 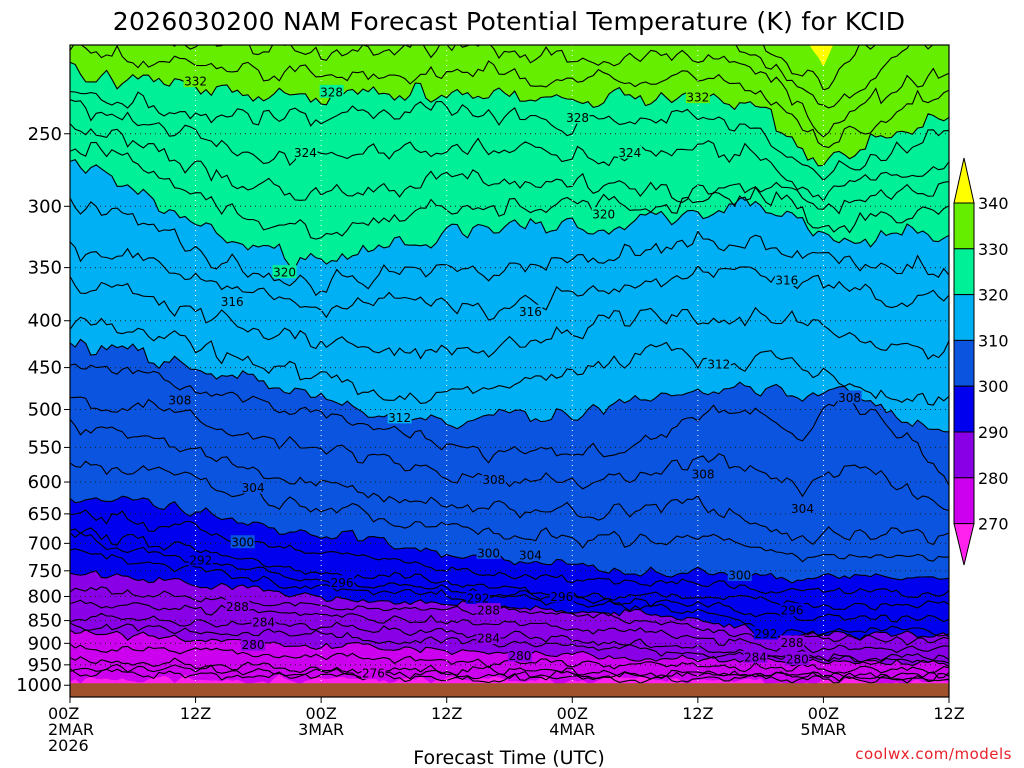 I want to click on colorbar-bottom-arrow, so click(x=964, y=544).